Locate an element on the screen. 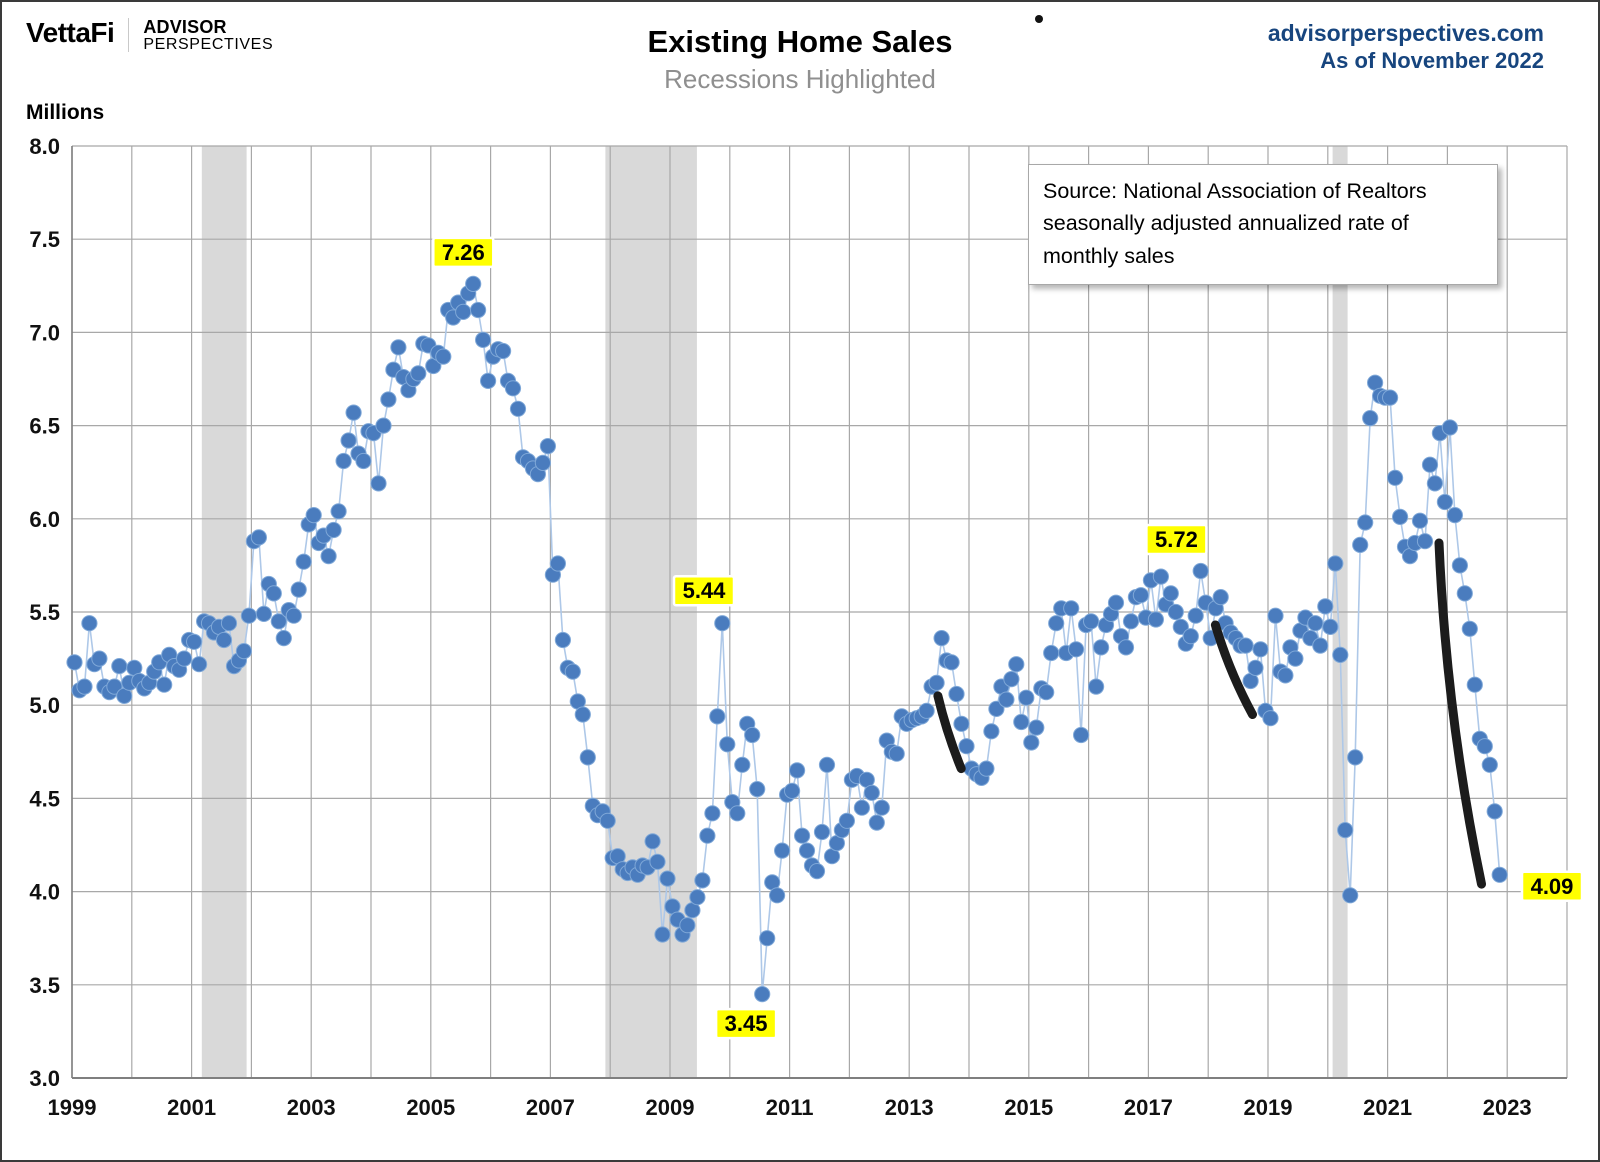  y-tick-label: 6.0 is located at coordinates (44, 519).